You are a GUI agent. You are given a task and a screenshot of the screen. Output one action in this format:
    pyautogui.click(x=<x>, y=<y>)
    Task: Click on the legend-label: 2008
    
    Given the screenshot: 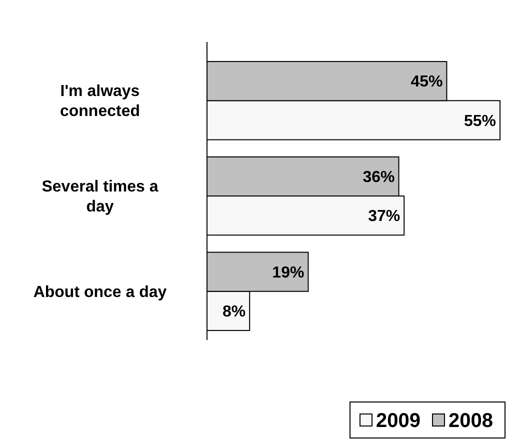 What is the action you would take?
    pyautogui.click(x=470, y=421)
    